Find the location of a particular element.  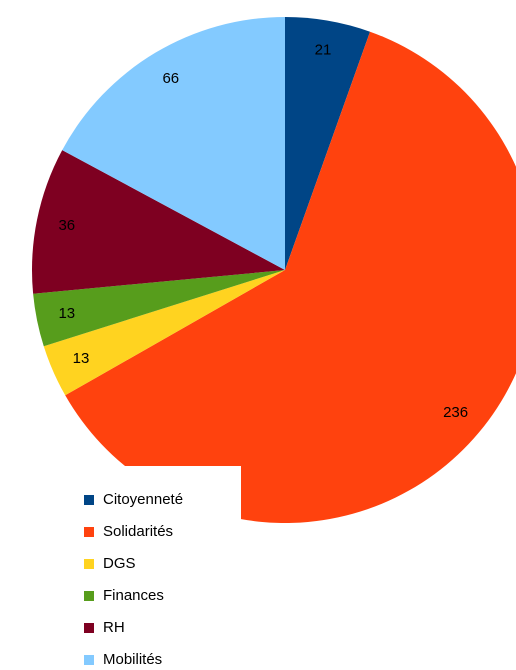

legend-label: Citoyenneté is located at coordinates (143, 499).